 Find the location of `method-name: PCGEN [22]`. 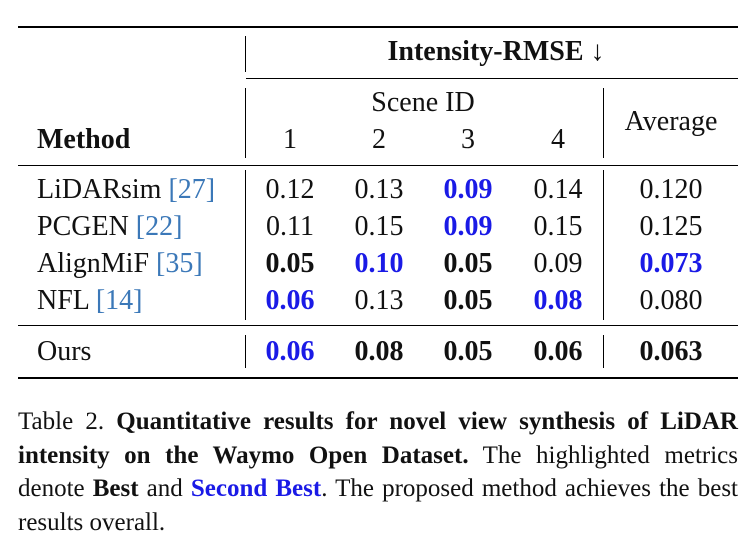

method-name: PCGEN [22] is located at coordinates (109, 227).